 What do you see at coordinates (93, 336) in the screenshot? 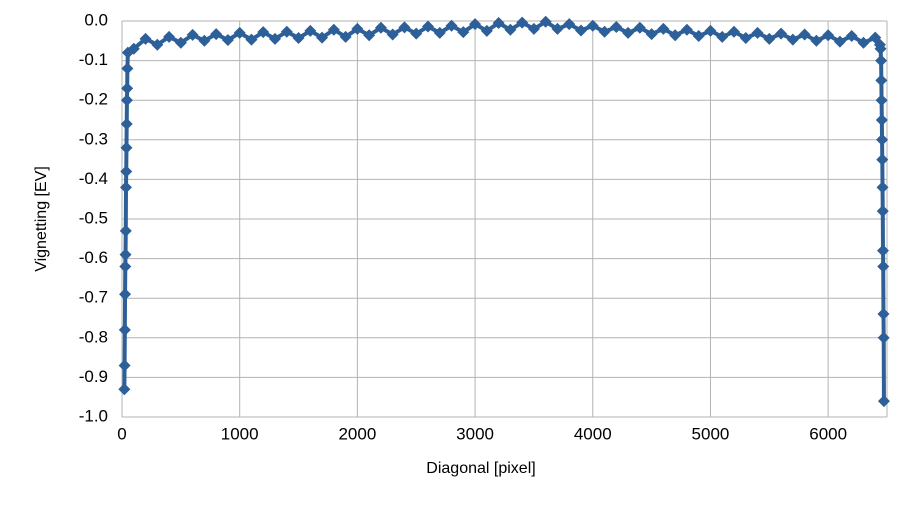
I see `y-tick-label: -0.8` at bounding box center [93, 336].